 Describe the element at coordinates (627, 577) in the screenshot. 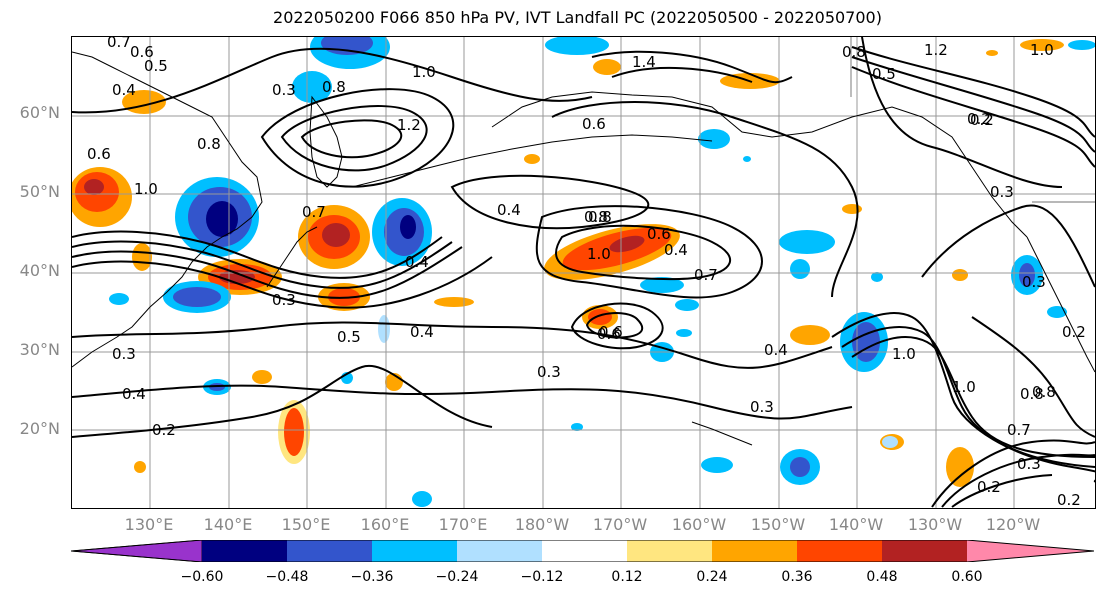

I see `colorbar-tick: 0.12` at that location.